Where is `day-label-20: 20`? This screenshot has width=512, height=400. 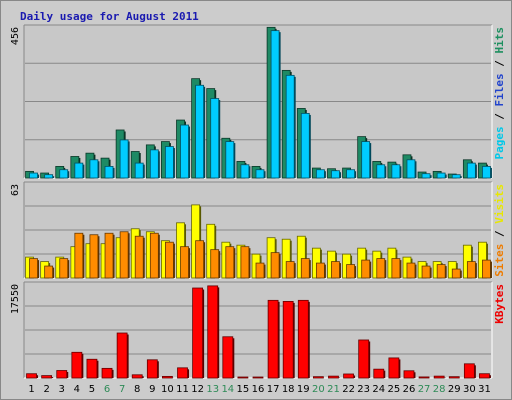
day-label-20: 20 is located at coordinates (318, 389).